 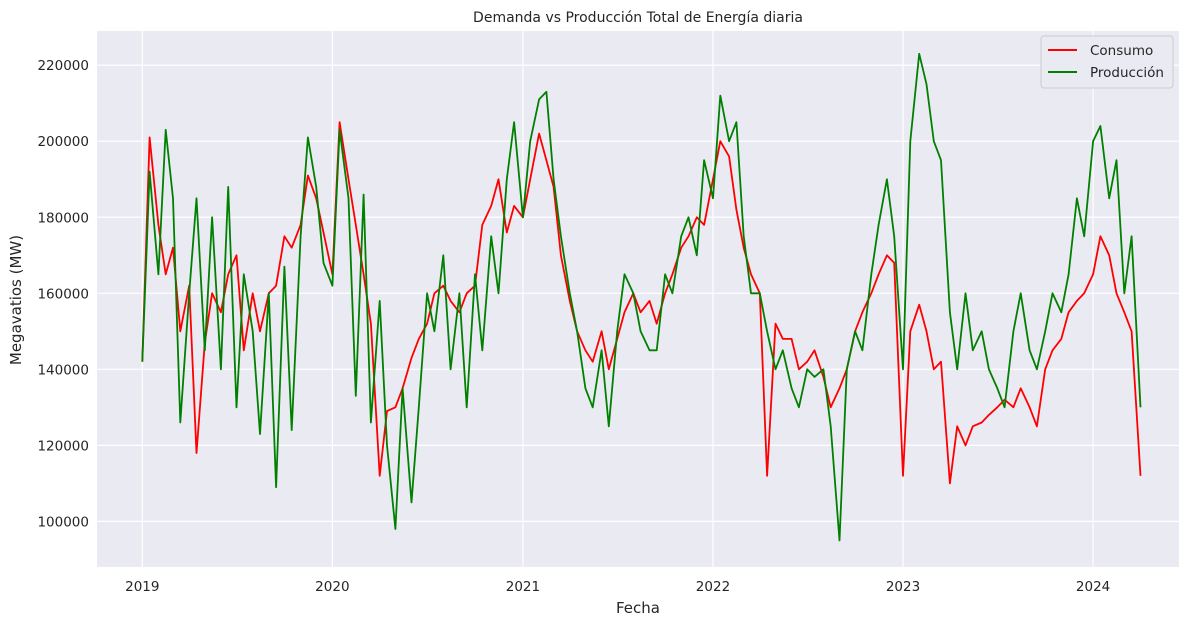 What do you see at coordinates (63, 218) in the screenshot?
I see `y-tick-label: 180000` at bounding box center [63, 218].